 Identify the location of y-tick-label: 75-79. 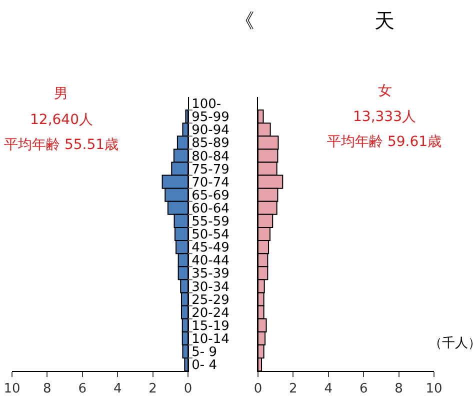
(211, 170).